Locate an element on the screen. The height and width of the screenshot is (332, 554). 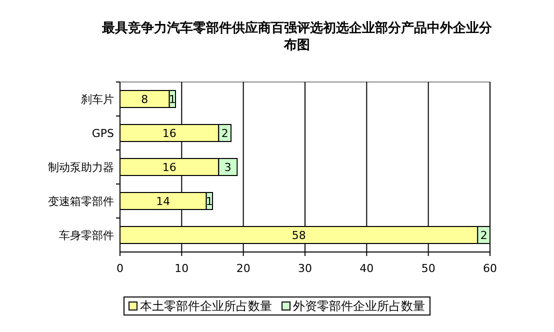
x-tick-label: 40 is located at coordinates (367, 268).